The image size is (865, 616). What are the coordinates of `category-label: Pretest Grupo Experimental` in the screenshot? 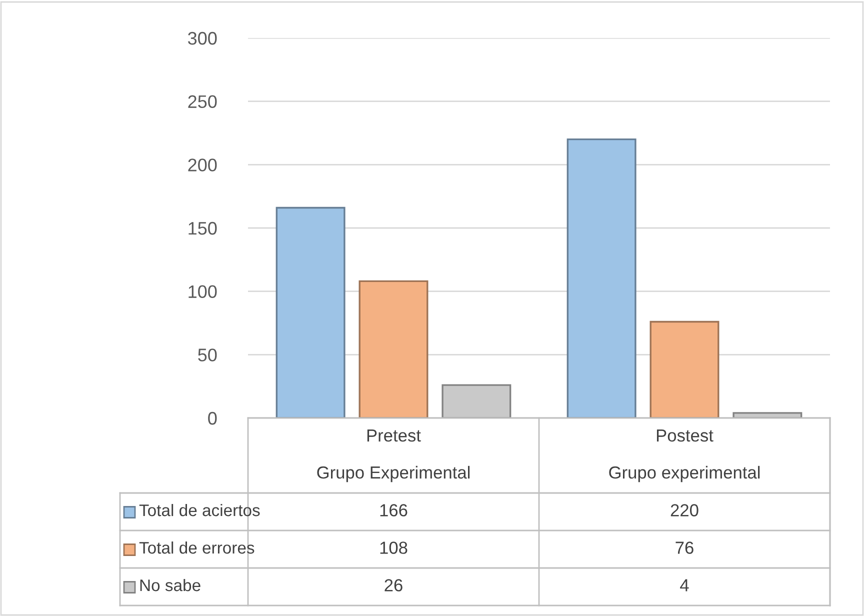 It's located at (393, 456).